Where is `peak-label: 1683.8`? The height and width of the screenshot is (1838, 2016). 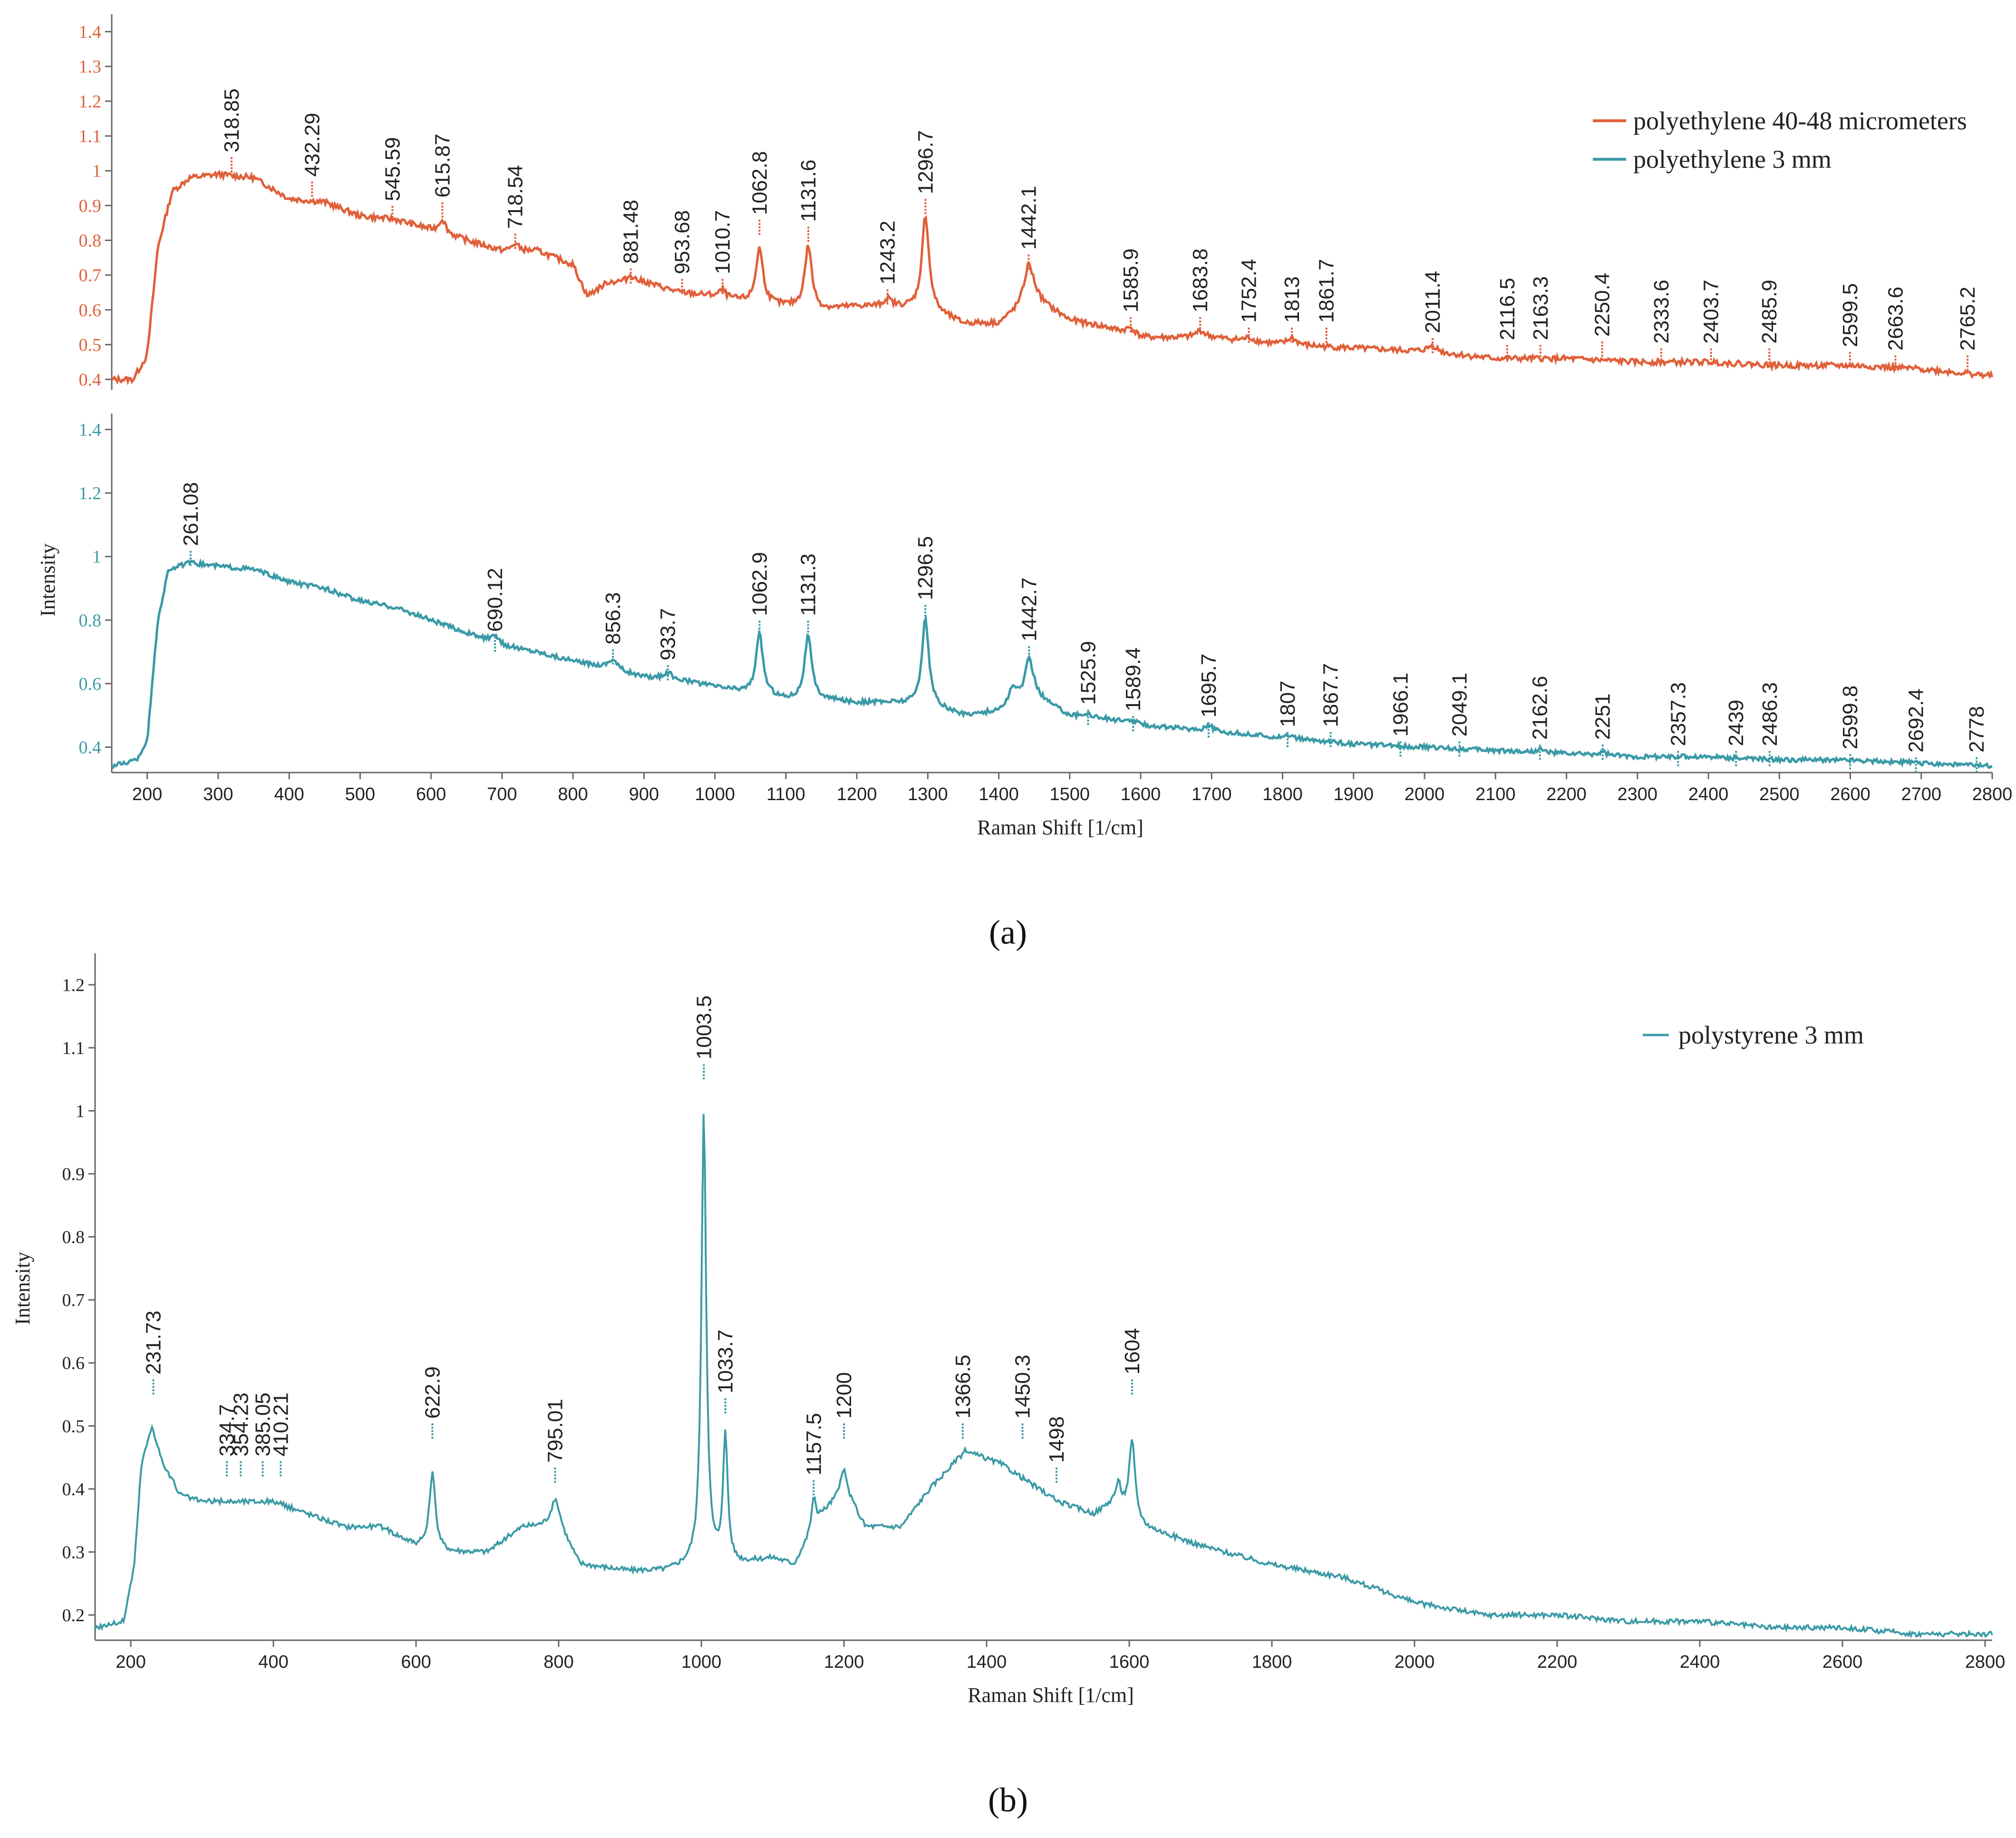
peak-label: 1683.8 is located at coordinates (1200, 280).